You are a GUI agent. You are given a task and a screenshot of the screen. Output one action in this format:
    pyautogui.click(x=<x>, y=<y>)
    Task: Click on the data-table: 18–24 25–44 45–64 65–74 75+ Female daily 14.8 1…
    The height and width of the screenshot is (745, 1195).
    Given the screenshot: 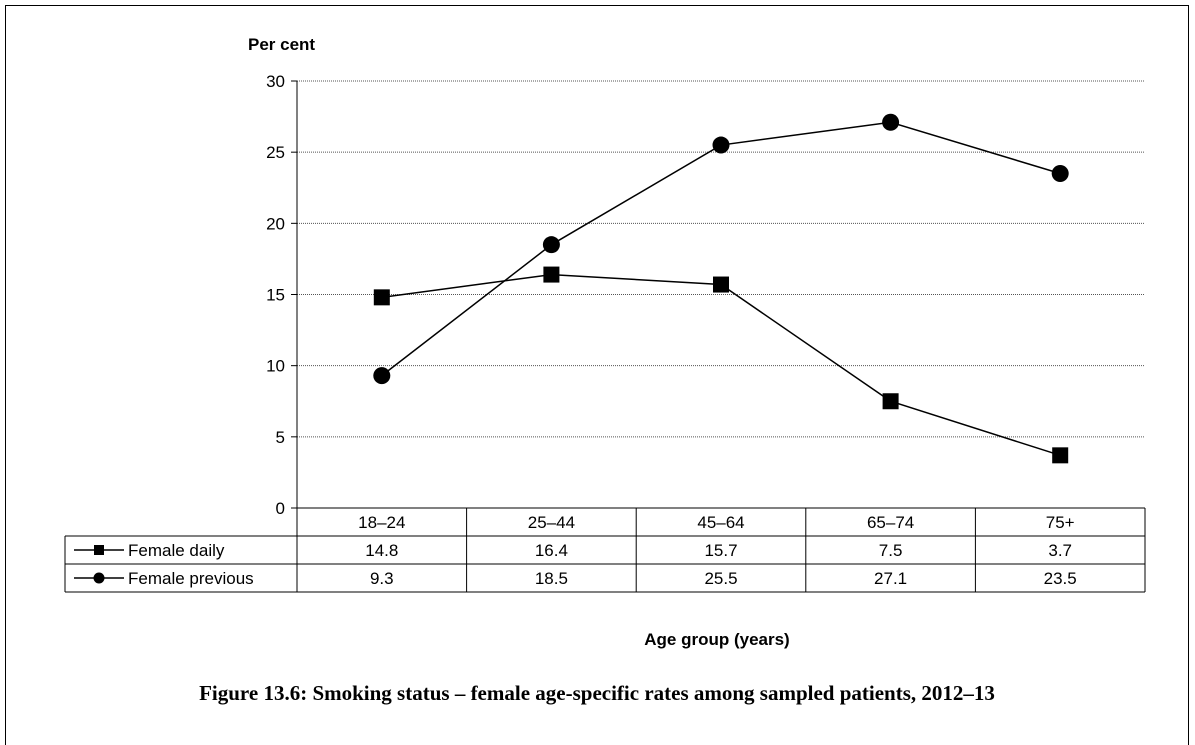 What is the action you would take?
    pyautogui.click(x=605, y=550)
    